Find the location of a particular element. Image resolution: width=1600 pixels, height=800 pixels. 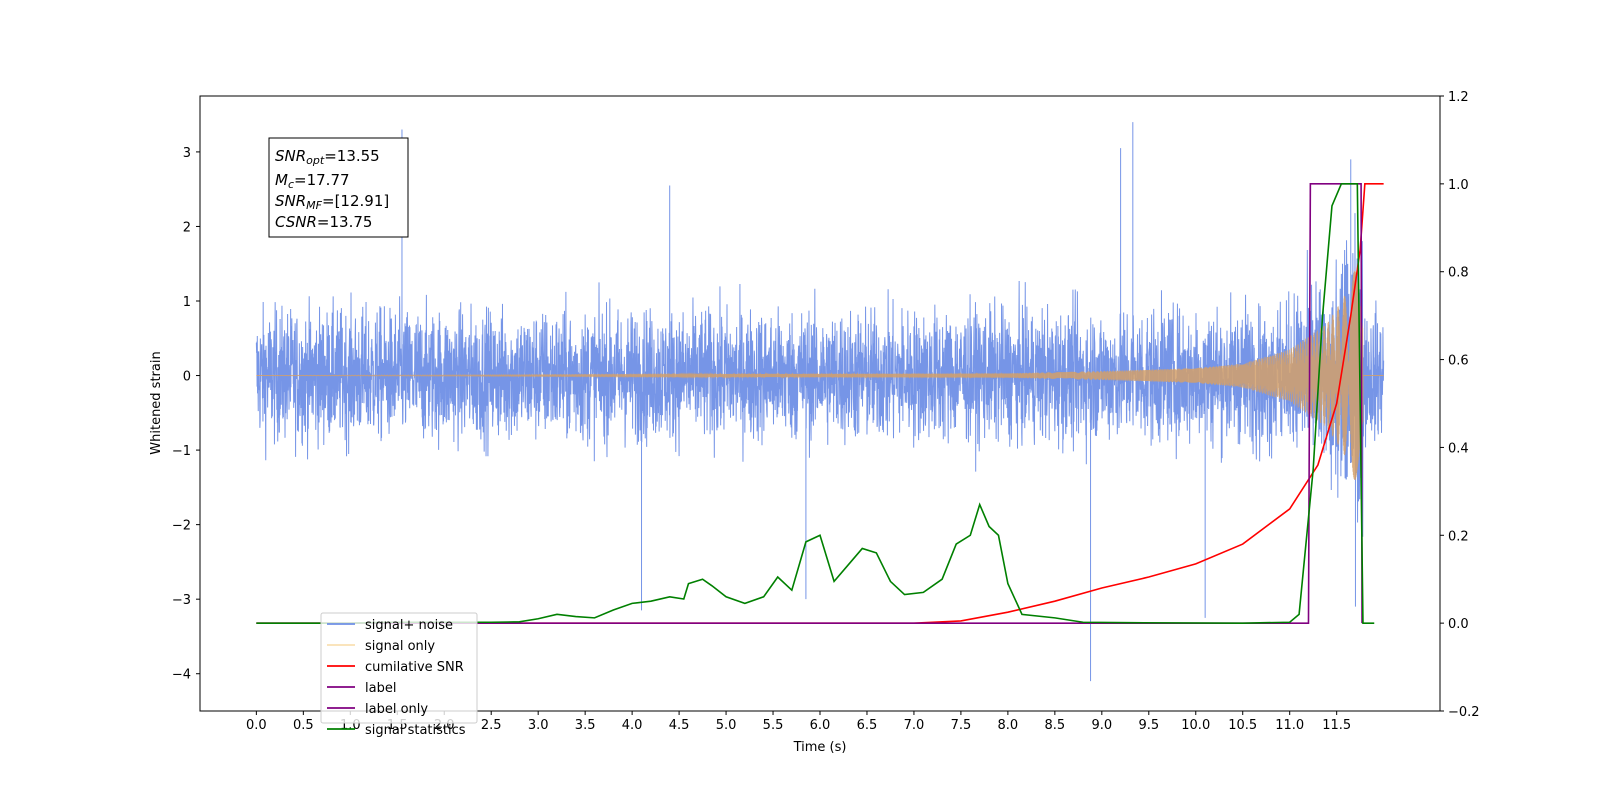

legend-frame is located at coordinates (399, 668).